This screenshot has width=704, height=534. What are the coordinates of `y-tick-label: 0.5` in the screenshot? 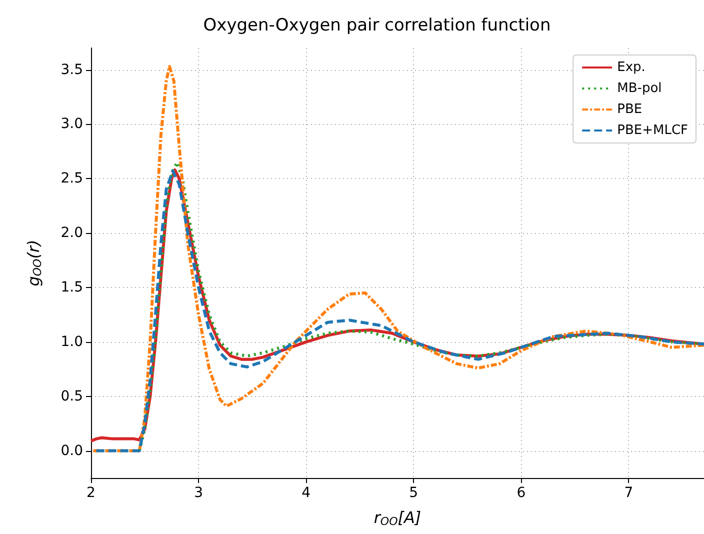 It's located at (71, 396).